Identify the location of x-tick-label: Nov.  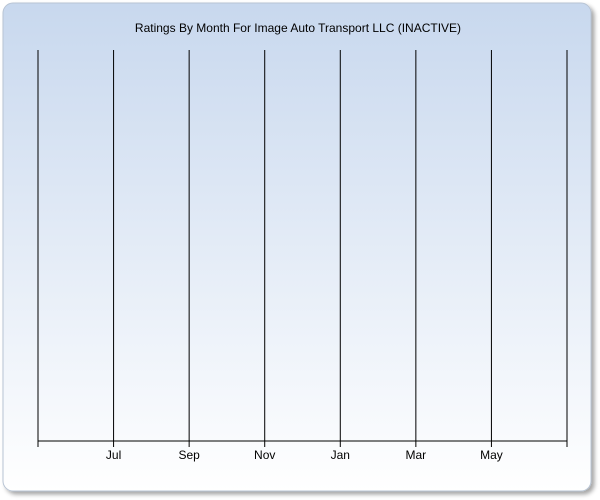
(264, 455).